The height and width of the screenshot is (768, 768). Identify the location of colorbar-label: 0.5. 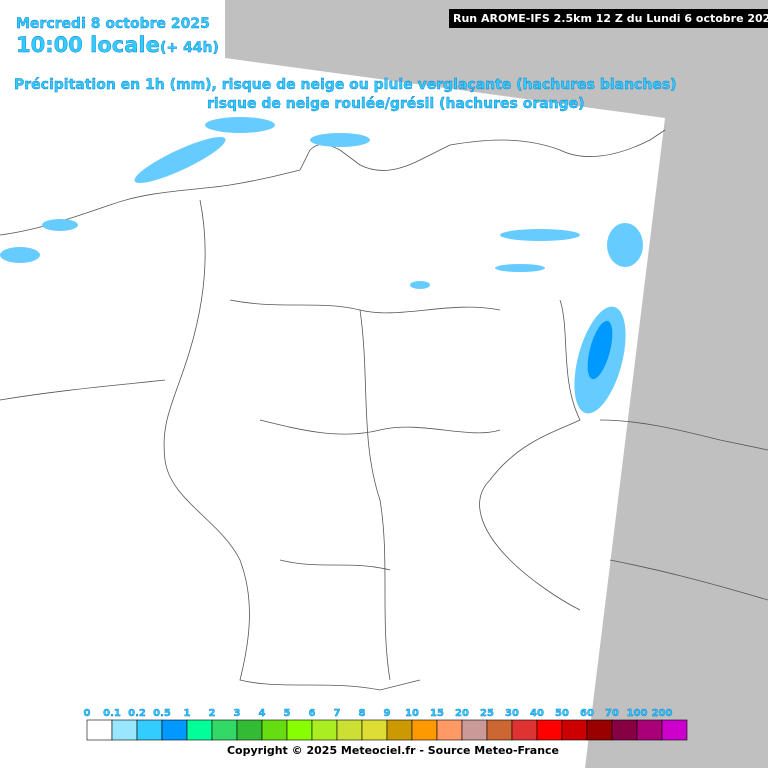
(162, 713).